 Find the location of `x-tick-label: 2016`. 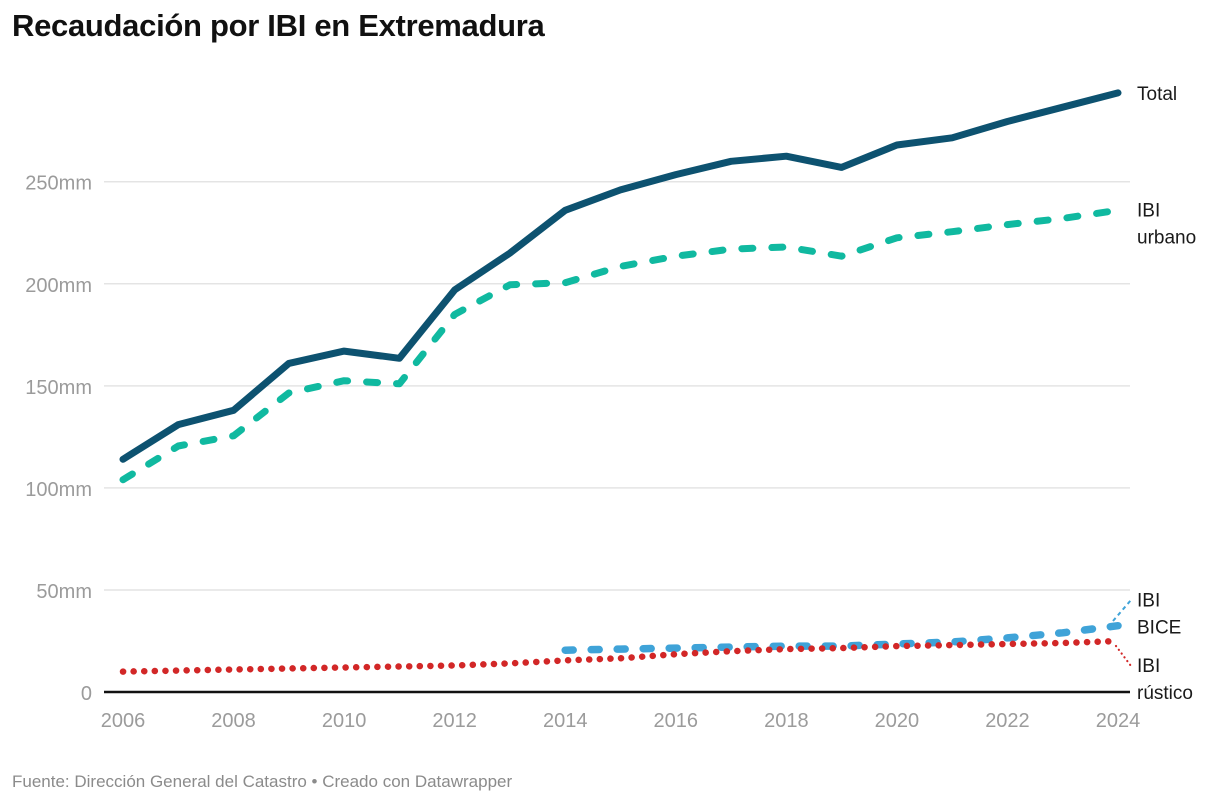

x-tick-label: 2016 is located at coordinates (676, 721).